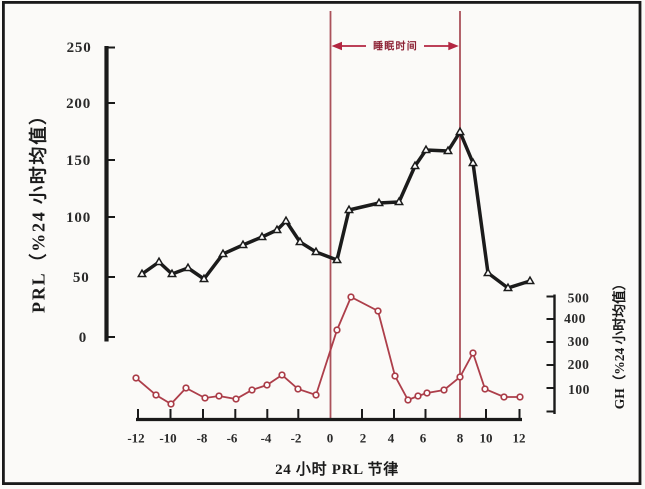  What do you see at coordinates (296, 438) in the screenshot?
I see `svg-text: -2` at bounding box center [296, 438].